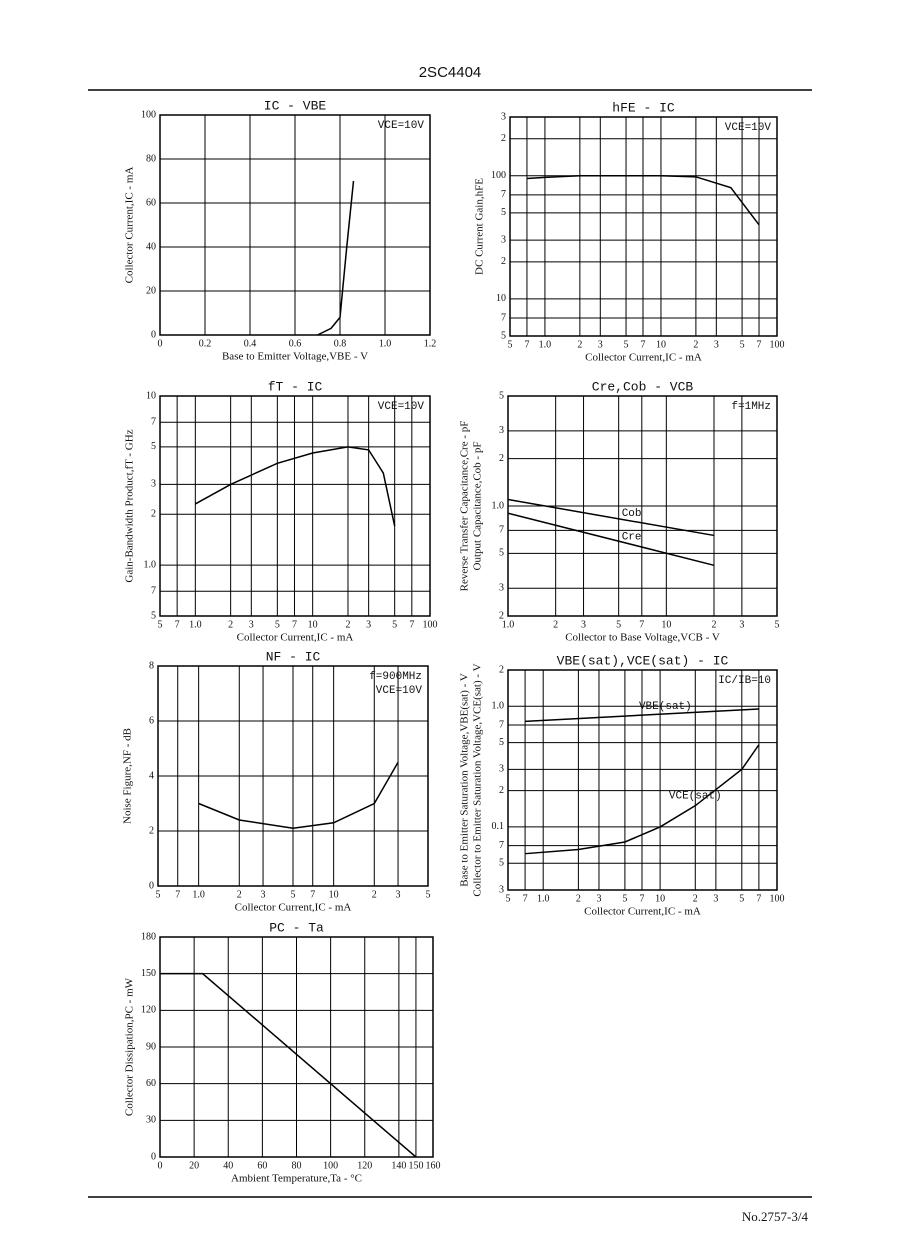 Image resolution: width=898 pixels, height=1260 pixels. I want to click on y-tick-label: 60, so click(151, 202).